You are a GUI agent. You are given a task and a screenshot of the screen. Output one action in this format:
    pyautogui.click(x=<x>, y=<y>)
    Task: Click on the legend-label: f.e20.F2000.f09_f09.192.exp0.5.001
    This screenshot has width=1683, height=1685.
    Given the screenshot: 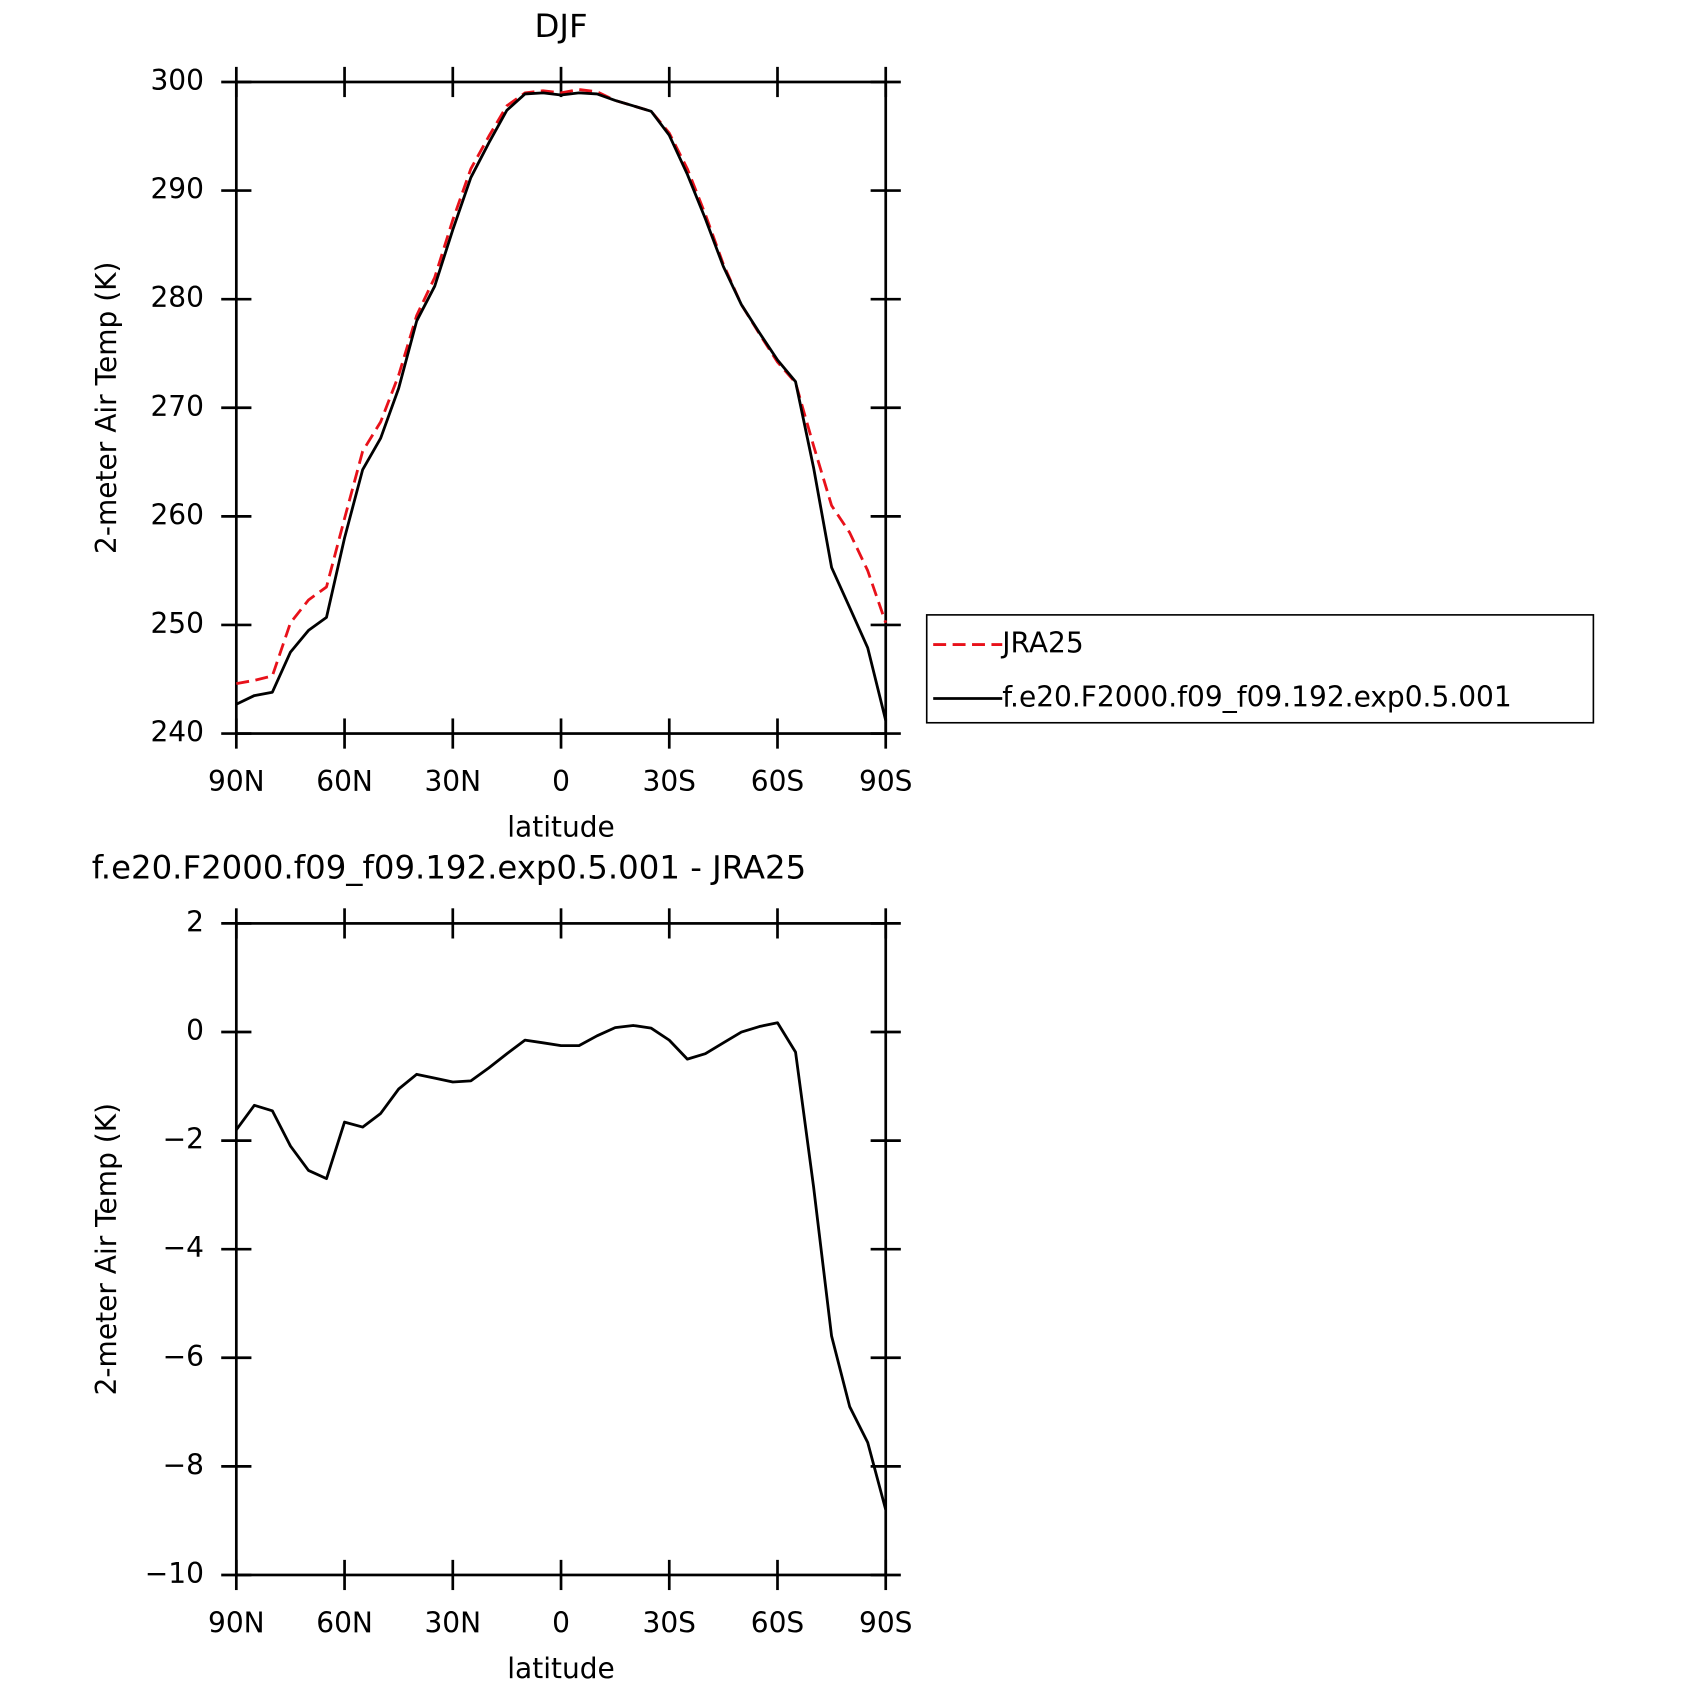 What is the action you would take?
    pyautogui.click(x=1256, y=696)
    